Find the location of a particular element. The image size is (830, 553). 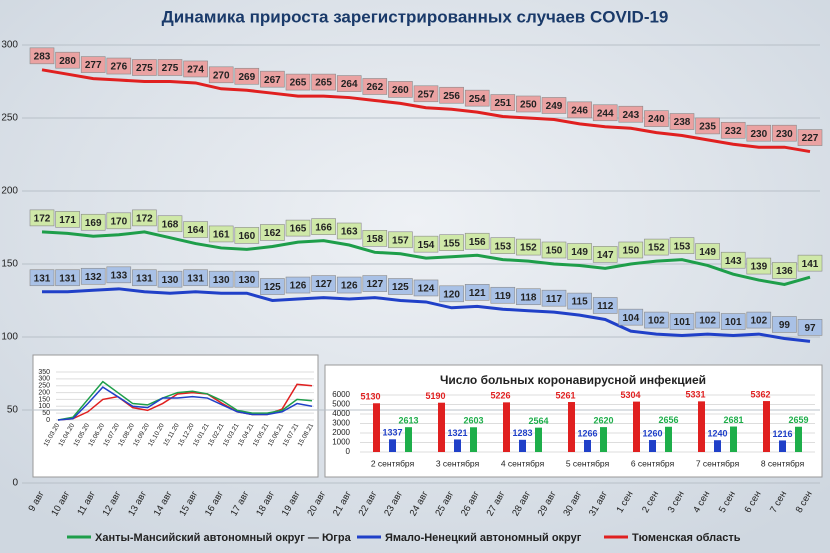

x-tick-label: 3 сентября is located at coordinates (458, 463).